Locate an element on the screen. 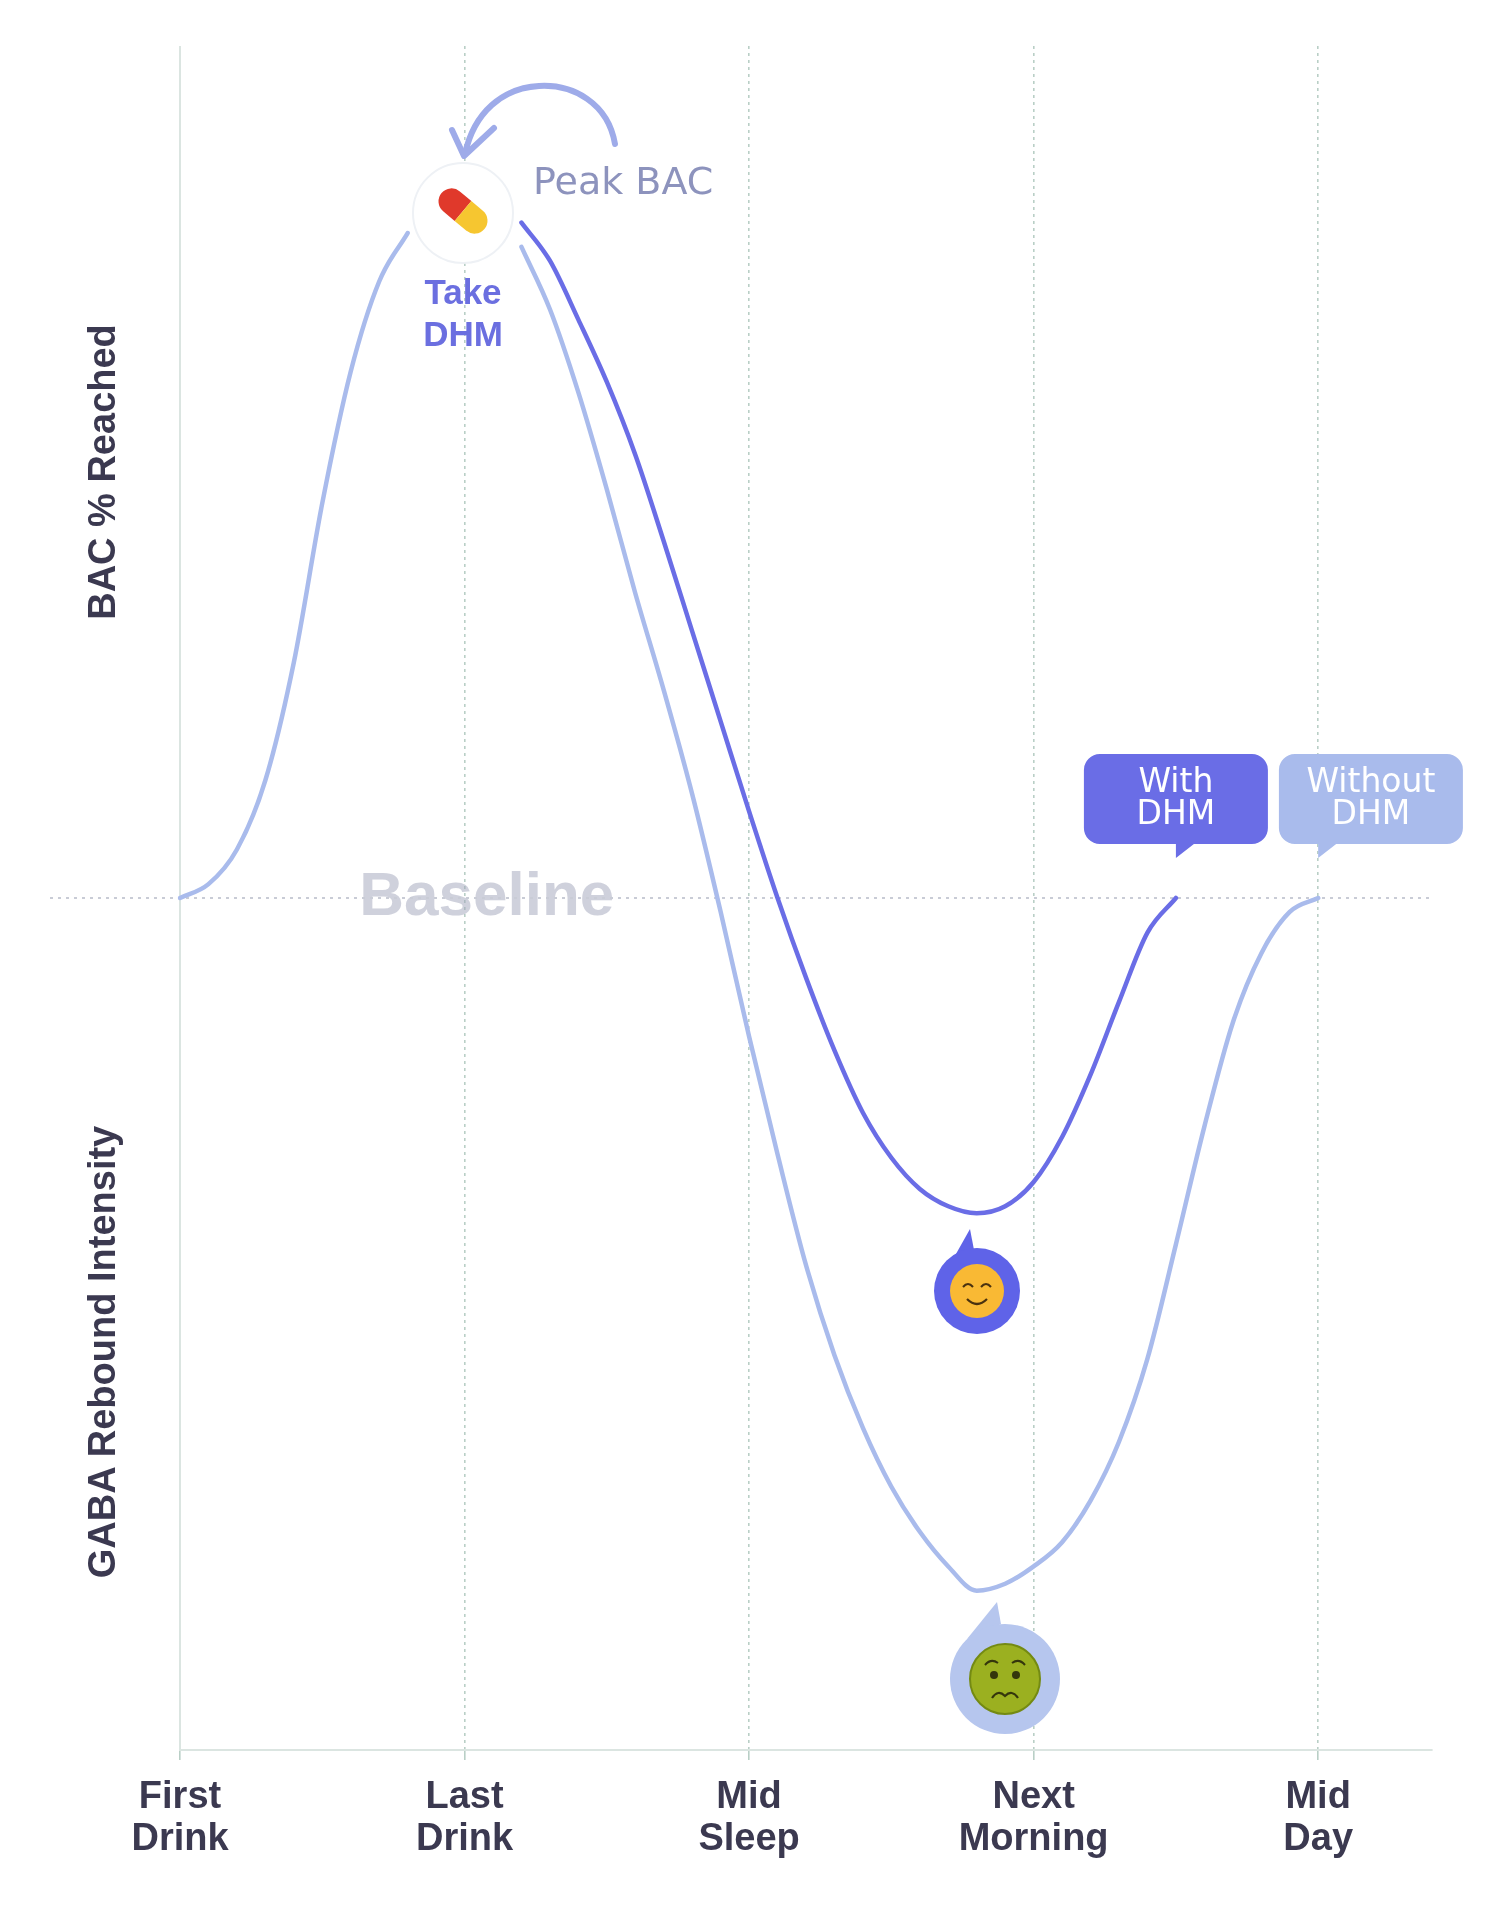 This screenshot has width=1500, height=1918. y-axis-title: BAC % Reached is located at coordinates (102, 472).